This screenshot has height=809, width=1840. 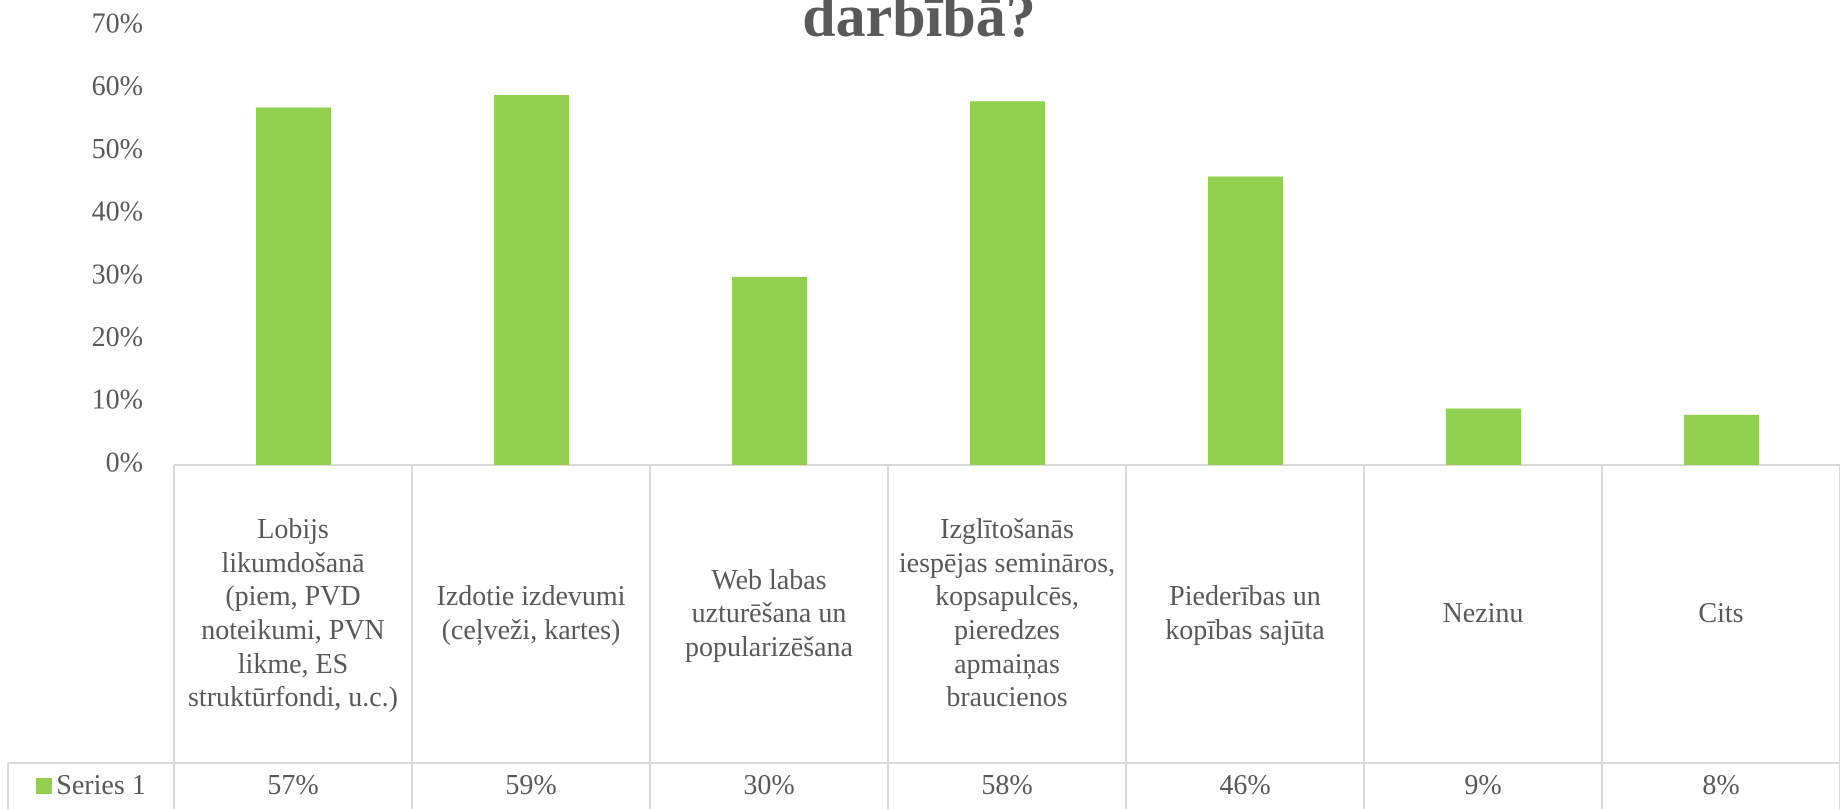 What do you see at coordinates (44, 786) in the screenshot?
I see `legend-swatch` at bounding box center [44, 786].